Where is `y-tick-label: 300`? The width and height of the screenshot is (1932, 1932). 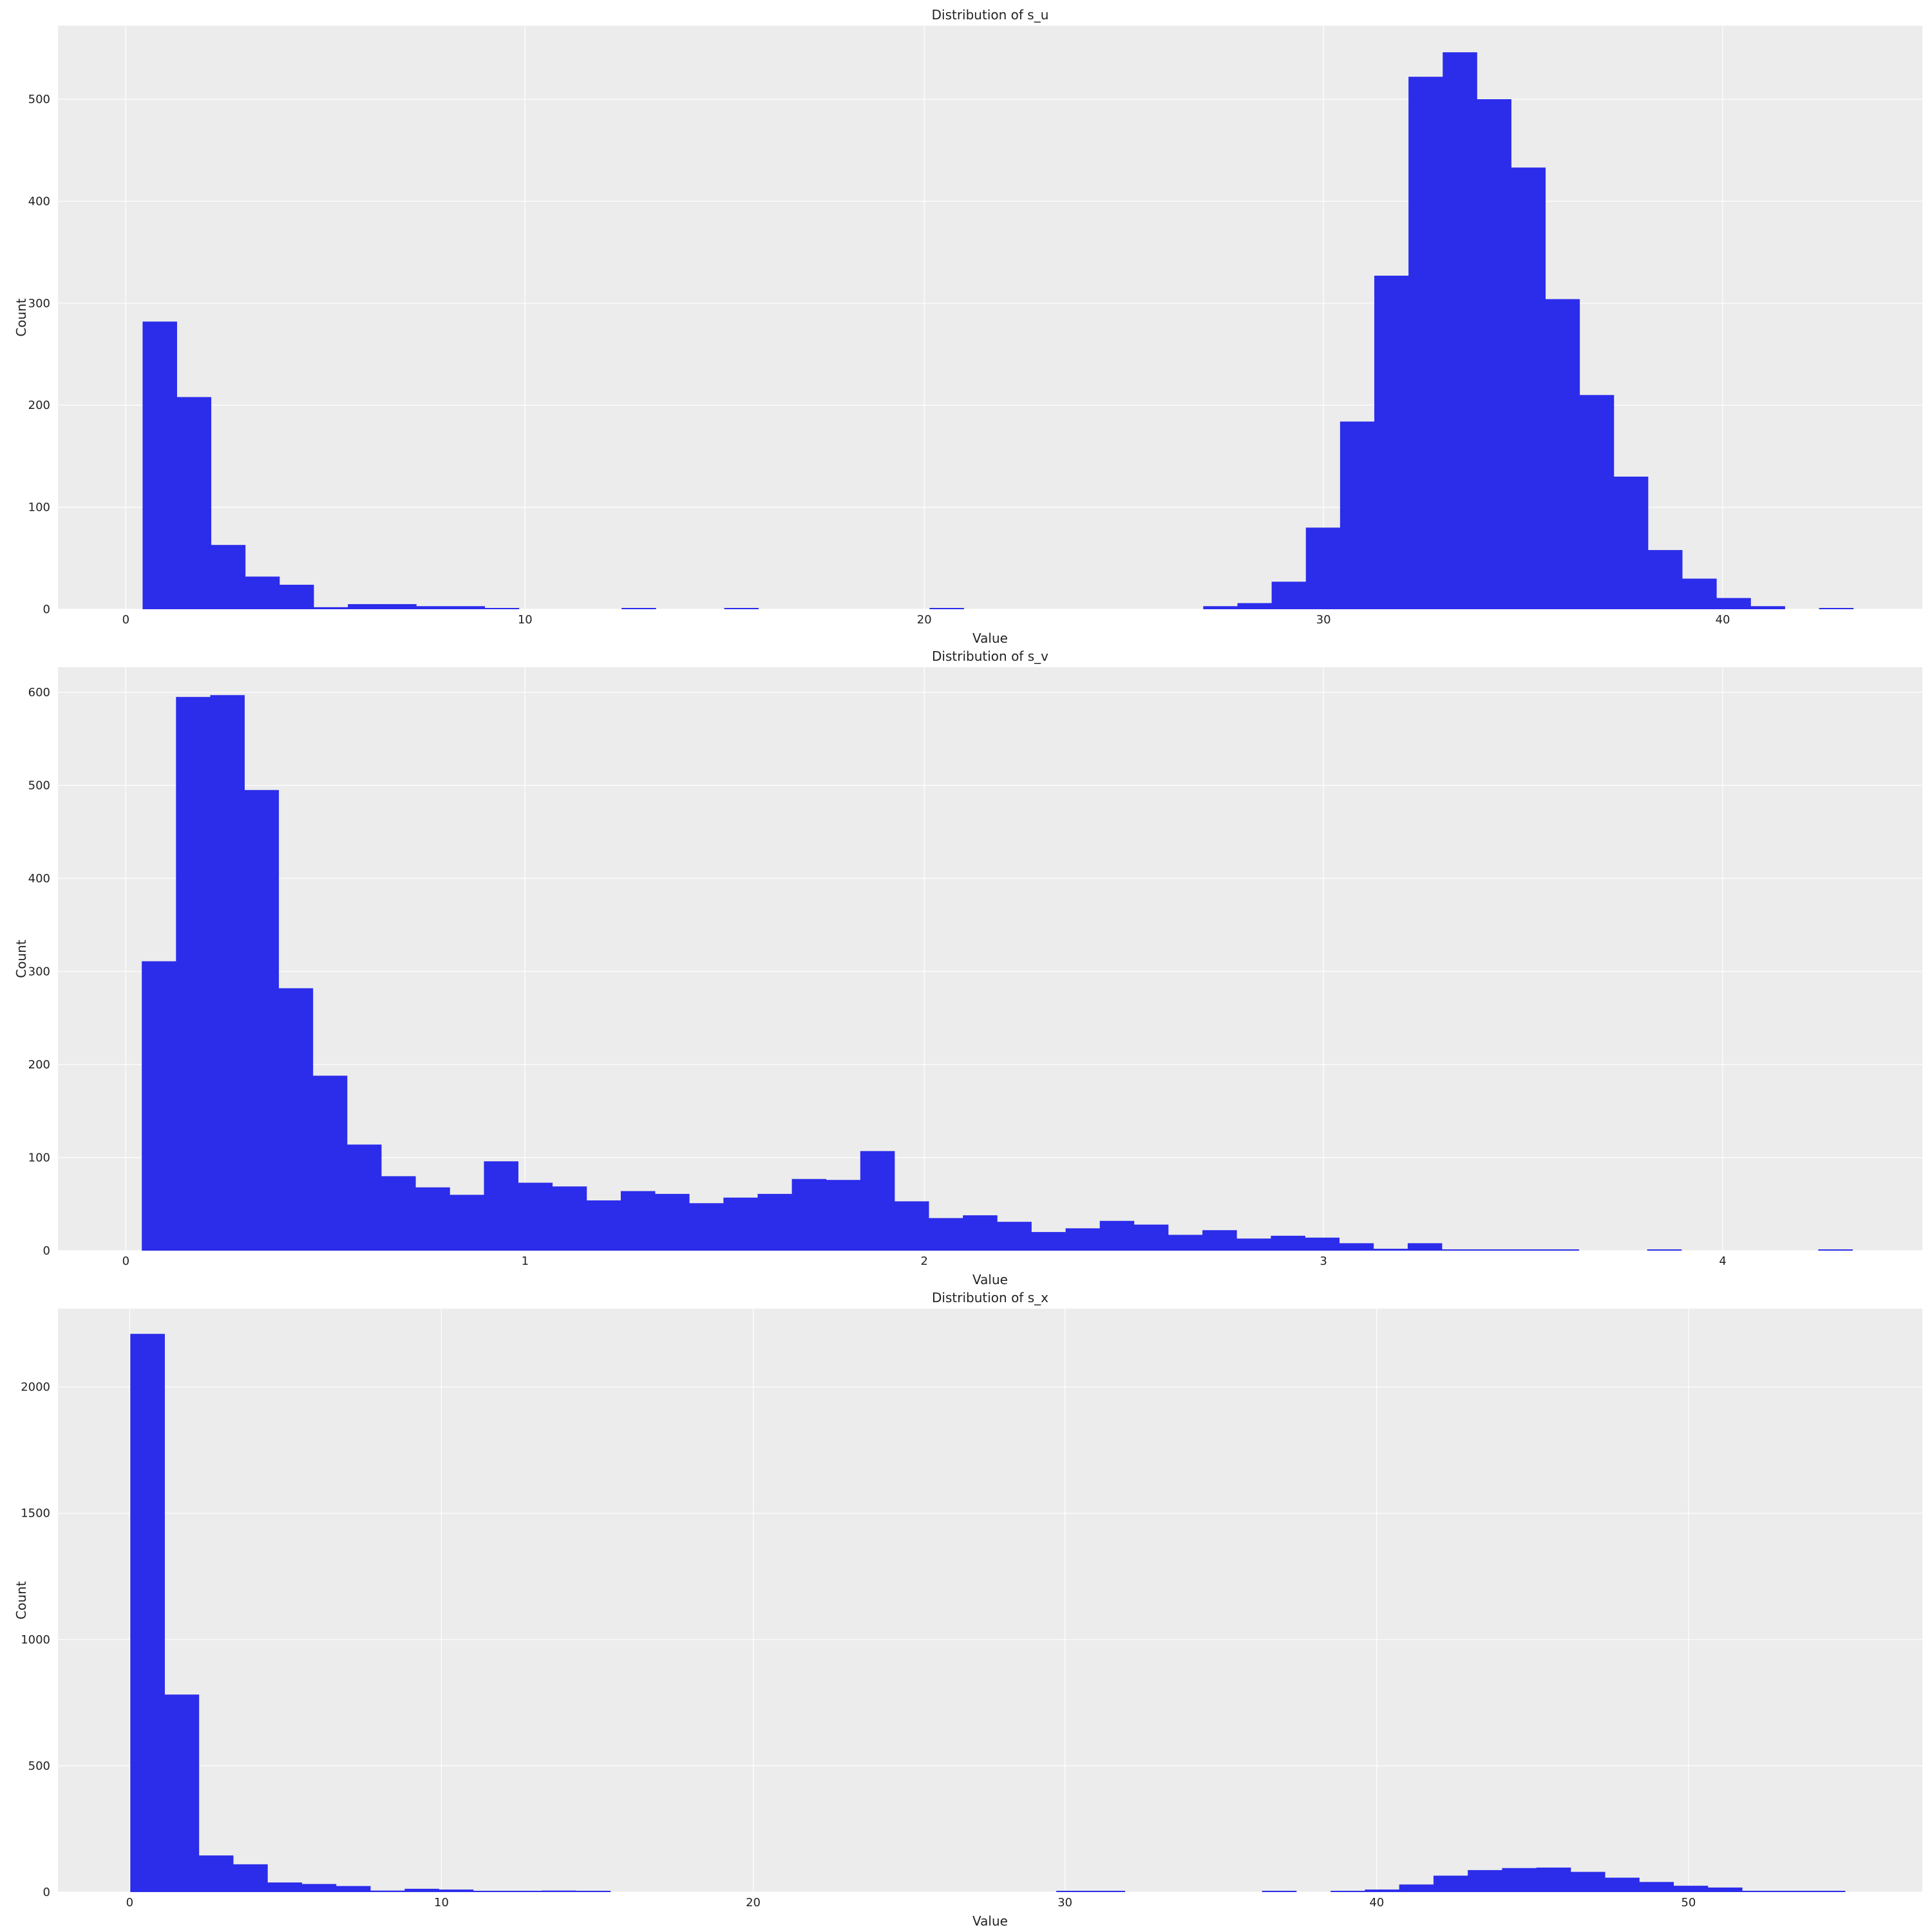
y-tick-label: 300 is located at coordinates (39, 303).